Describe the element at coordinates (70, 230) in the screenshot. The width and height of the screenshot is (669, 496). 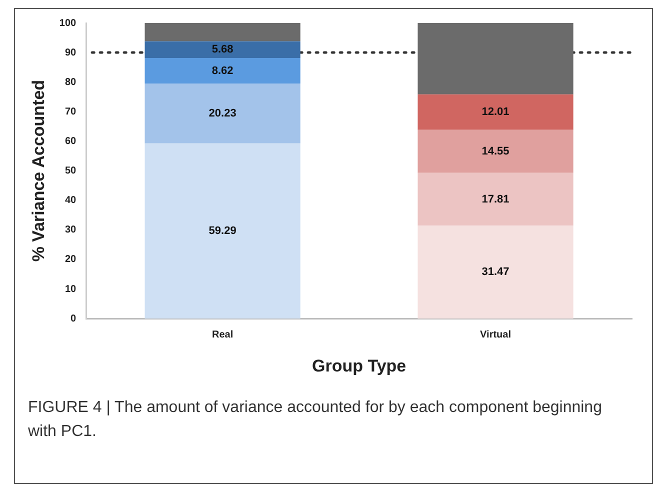
I see `y-tick-label: 30` at that location.